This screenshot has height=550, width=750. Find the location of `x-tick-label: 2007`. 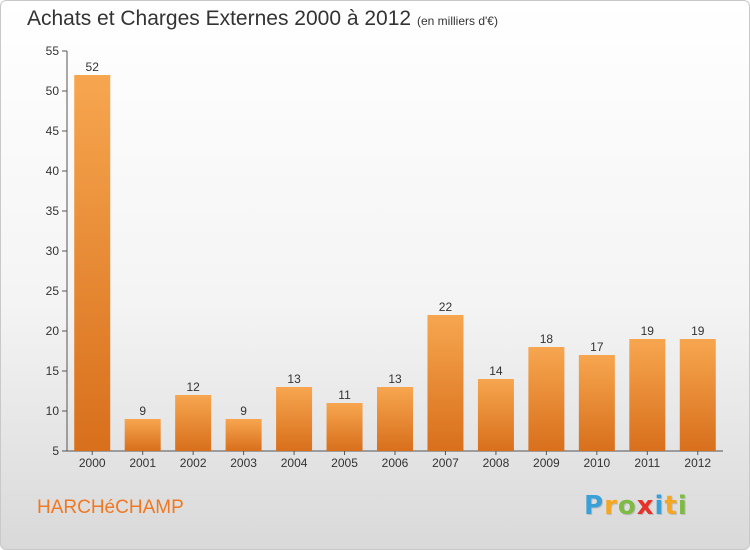

x-tick-label: 2007 is located at coordinates (445, 463).